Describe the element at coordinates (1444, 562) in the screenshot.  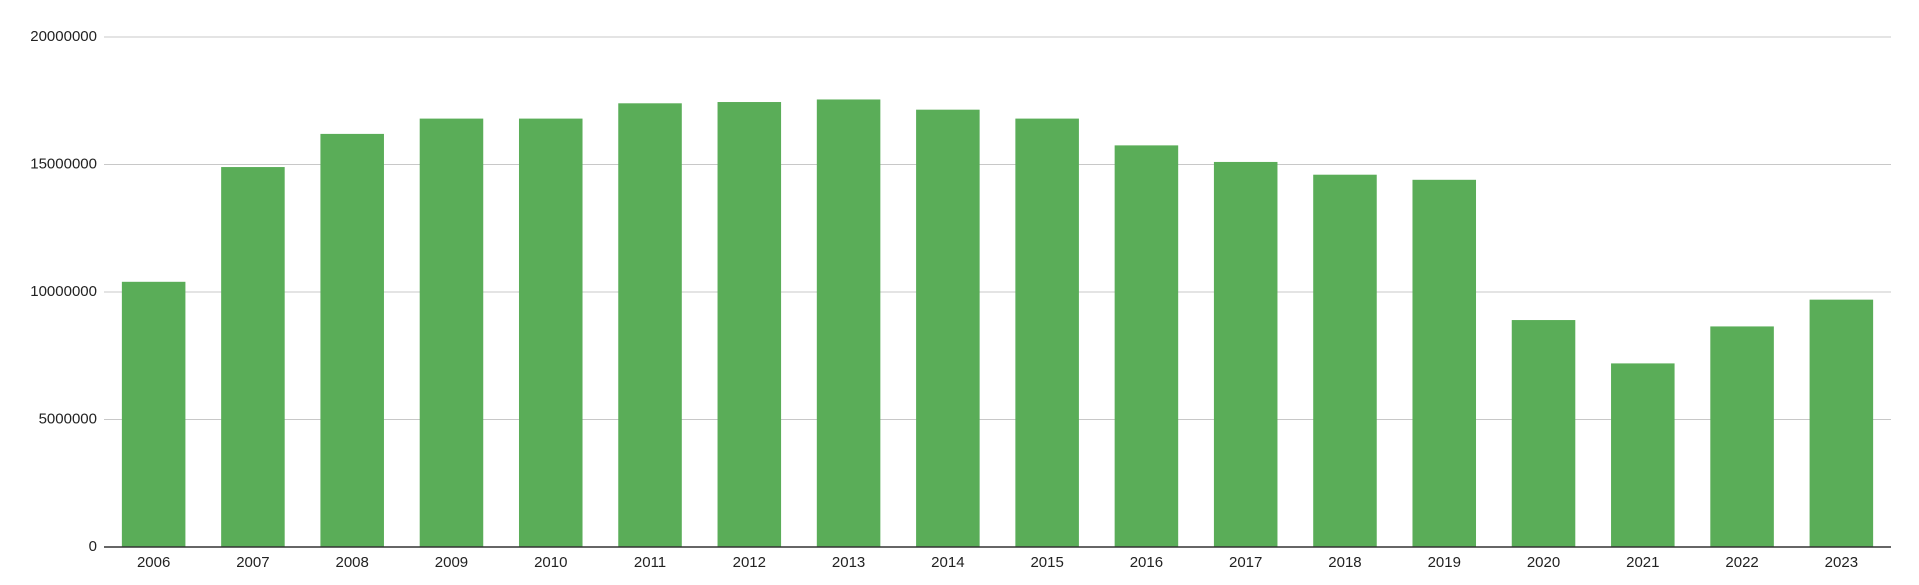
I see `x-tick-label: 2019` at that location.